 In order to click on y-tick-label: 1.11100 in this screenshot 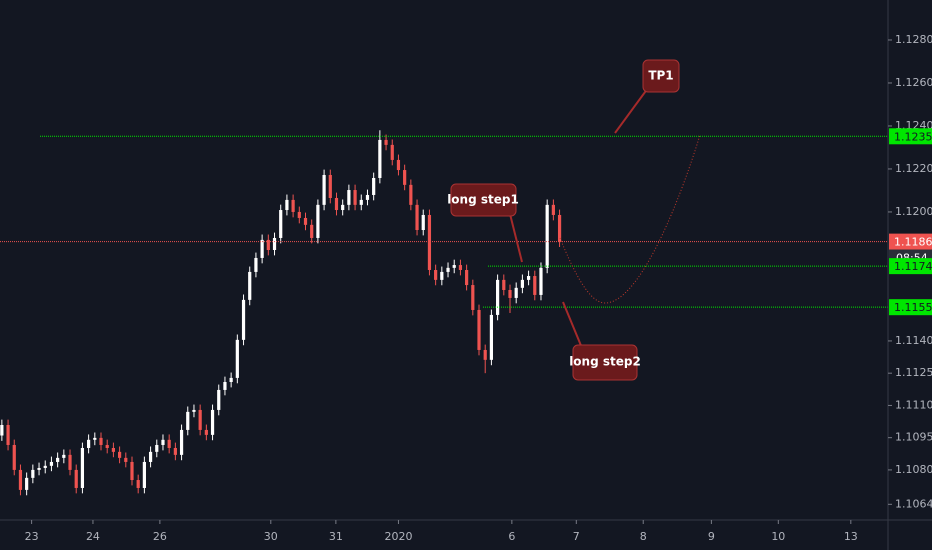, I will do `click(913, 404)`.